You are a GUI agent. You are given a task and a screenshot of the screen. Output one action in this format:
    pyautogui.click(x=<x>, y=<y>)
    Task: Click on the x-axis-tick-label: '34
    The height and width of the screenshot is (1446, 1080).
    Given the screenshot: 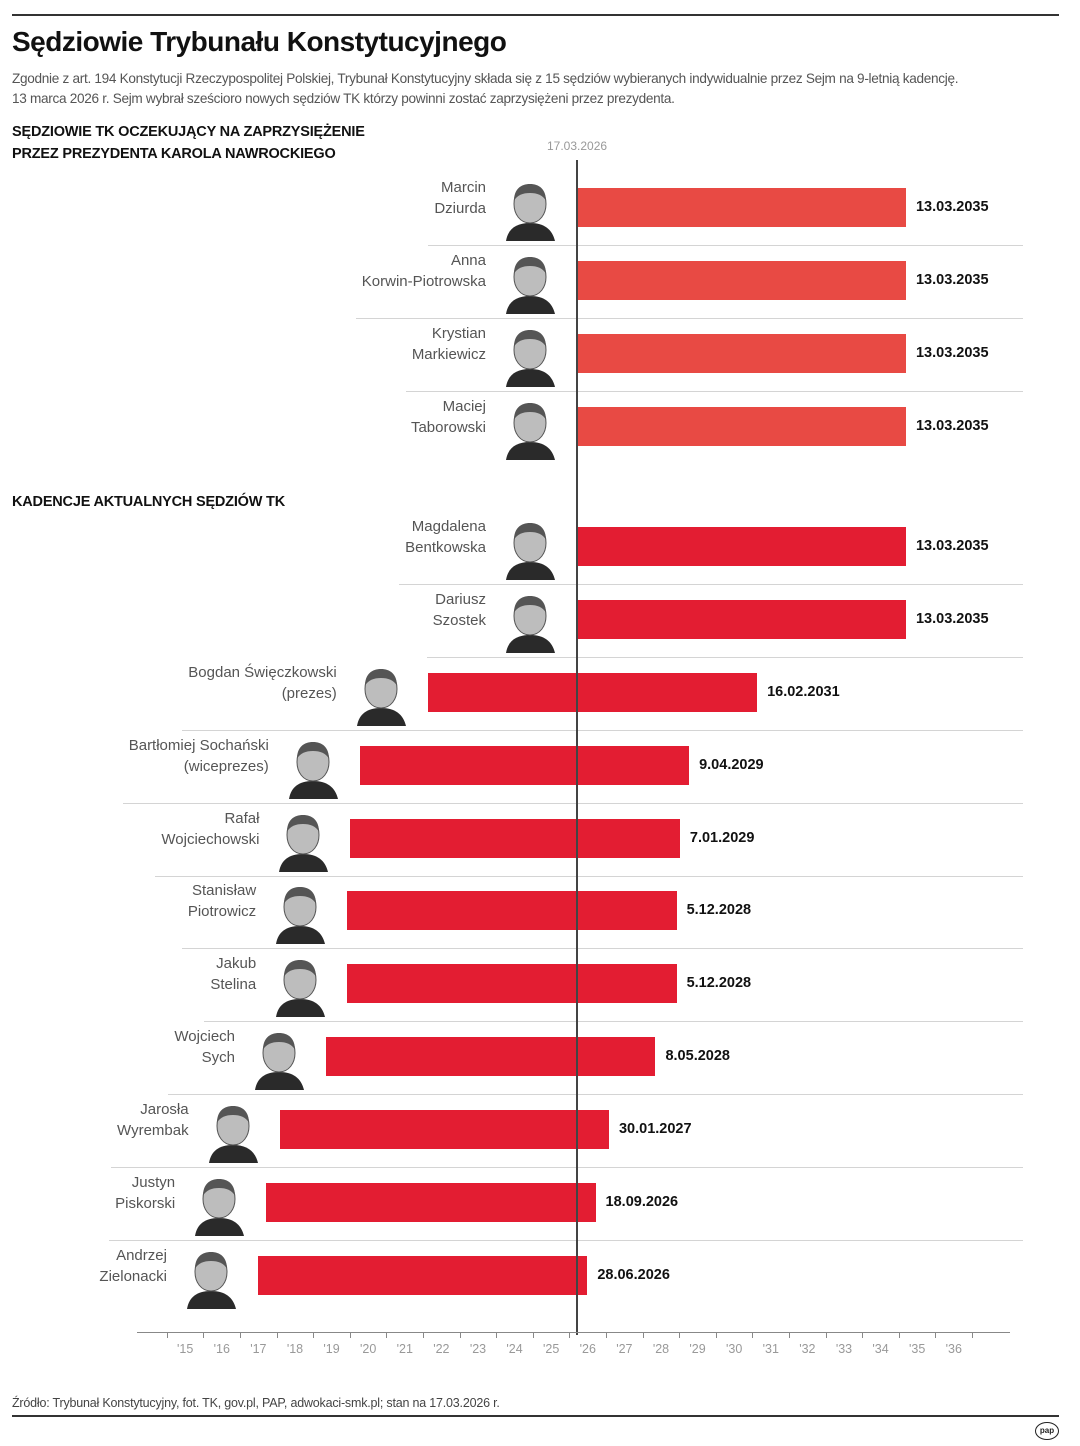 What is the action you would take?
    pyautogui.click(x=880, y=1349)
    